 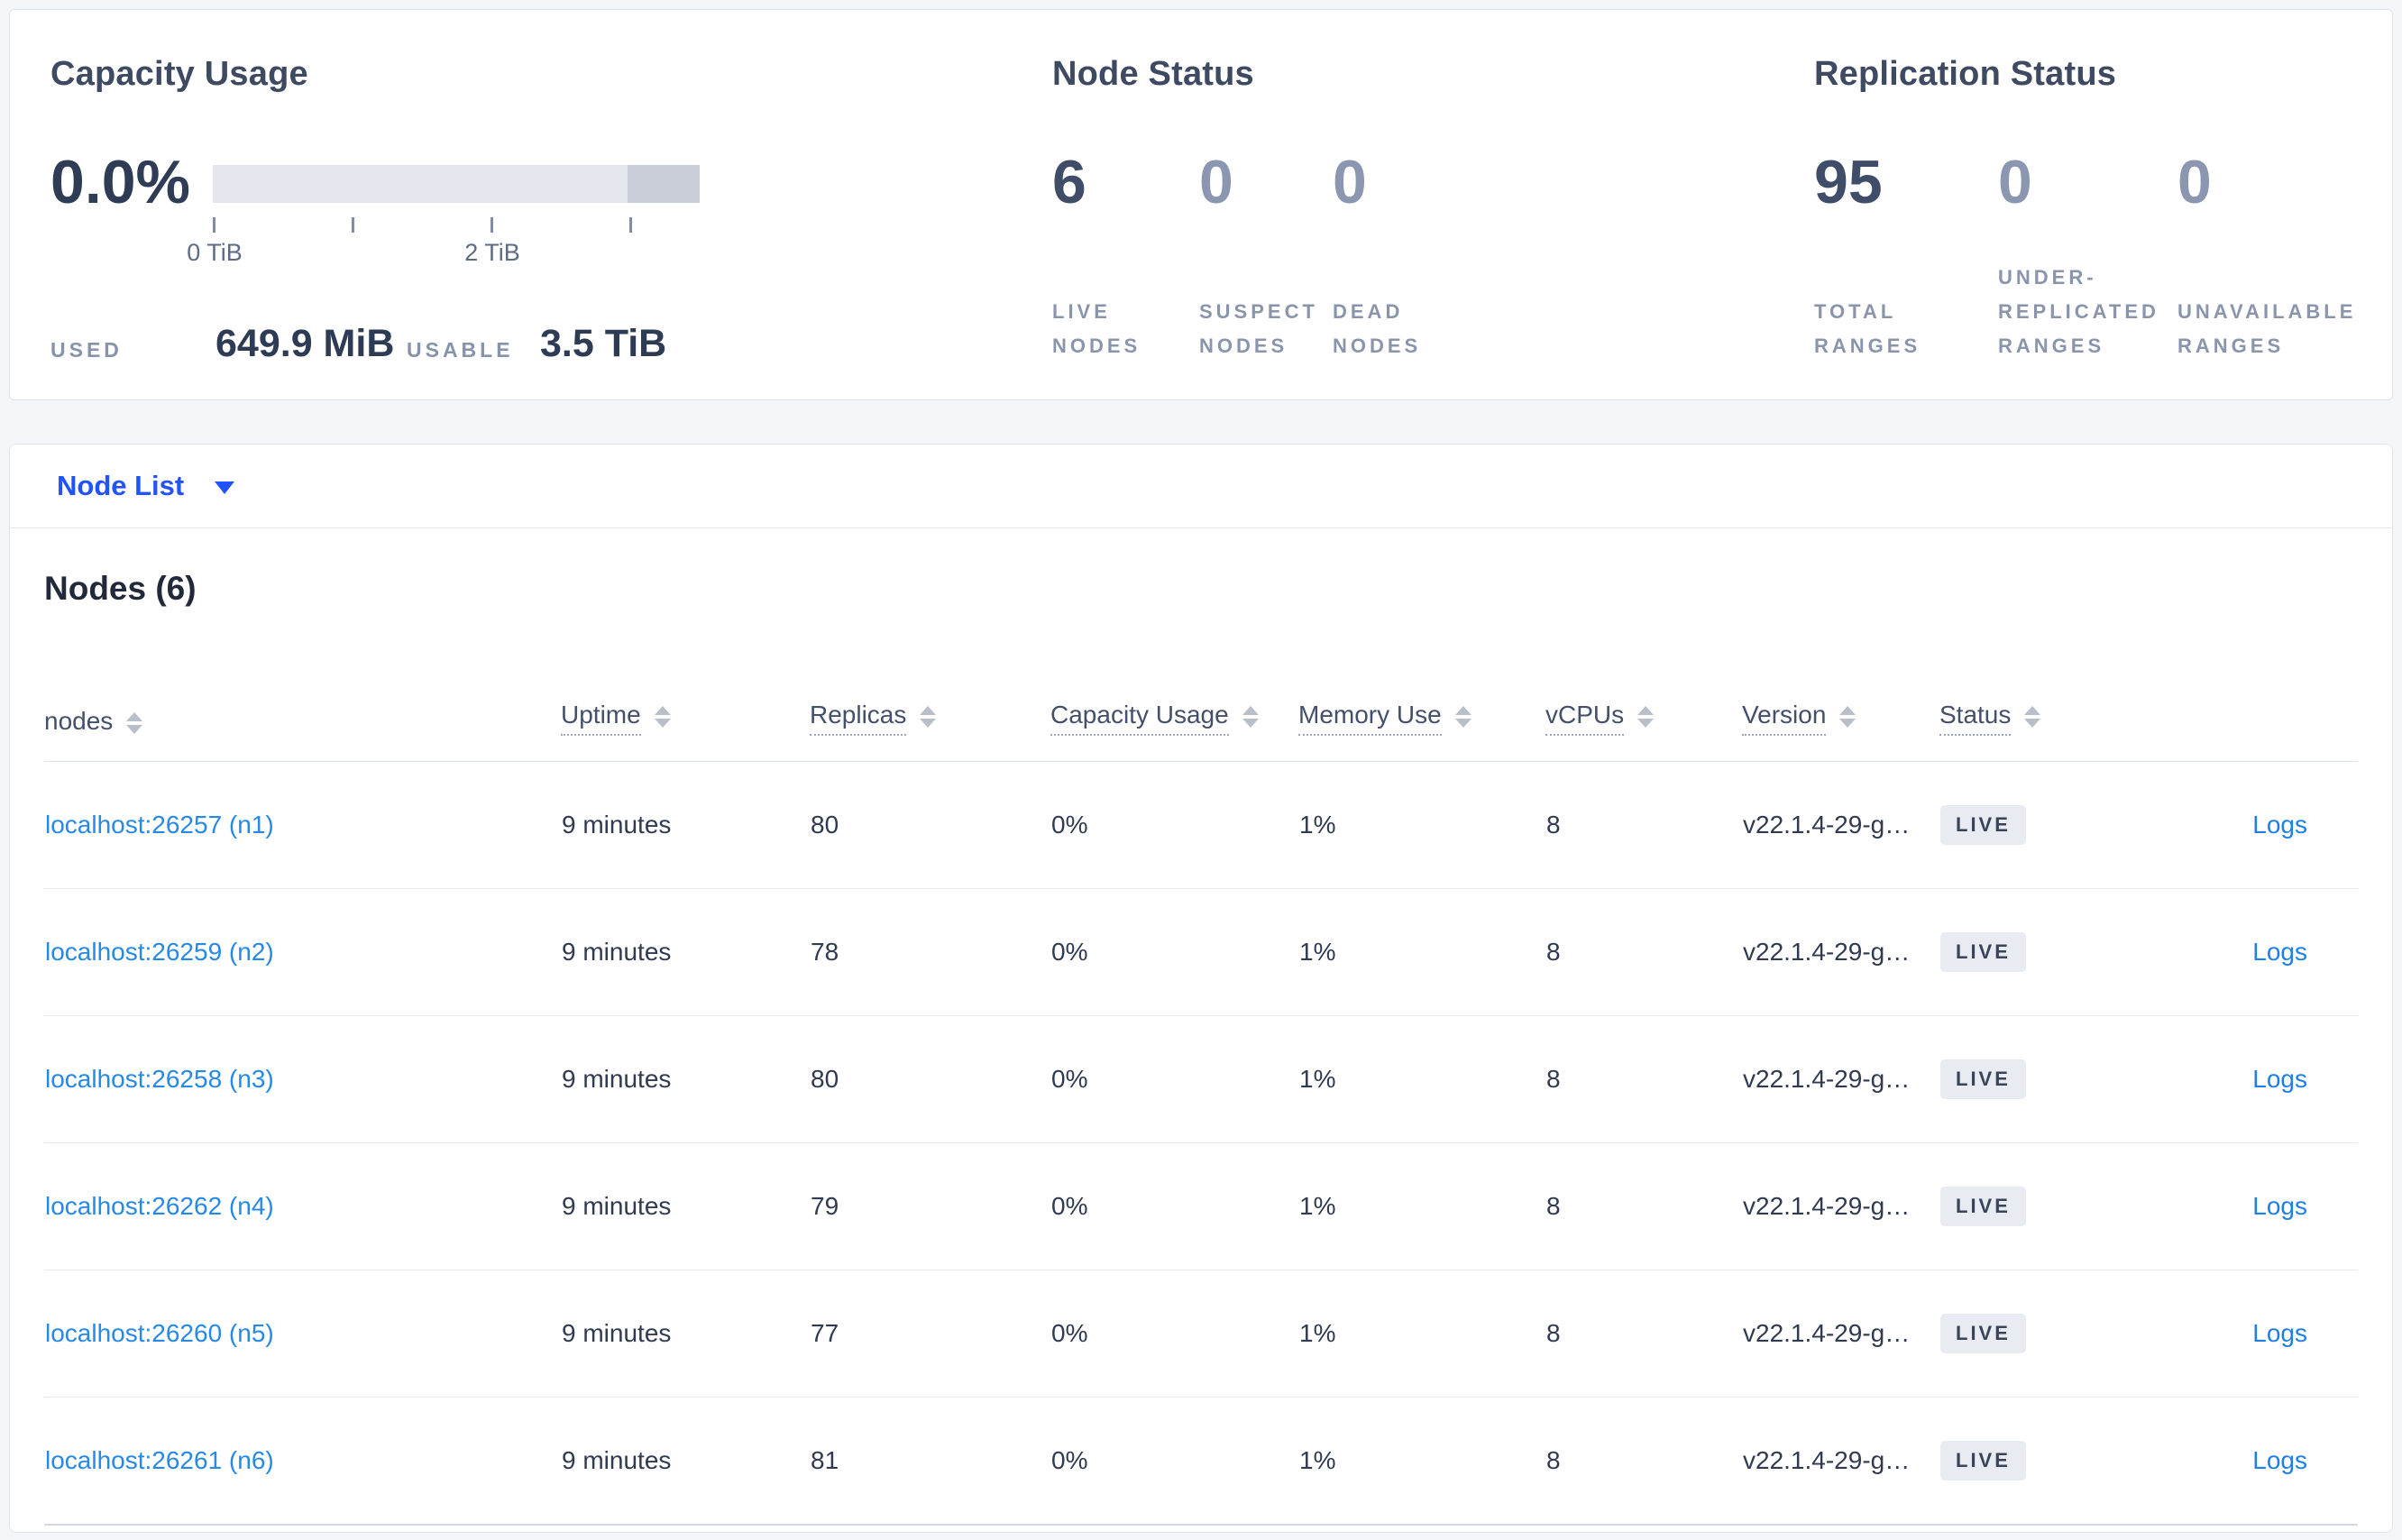 I want to click on stat-label: TOTAL RANGES, so click(x=1867, y=329).